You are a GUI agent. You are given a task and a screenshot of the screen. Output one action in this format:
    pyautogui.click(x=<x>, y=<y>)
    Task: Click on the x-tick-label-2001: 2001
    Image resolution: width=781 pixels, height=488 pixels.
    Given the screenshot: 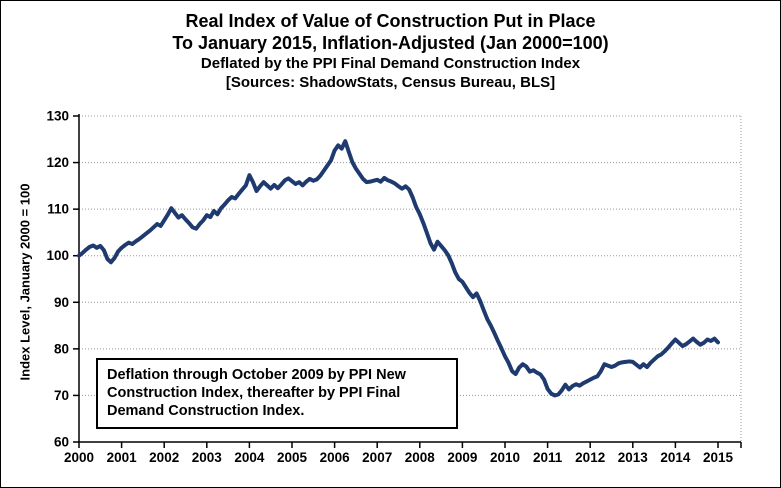 What is the action you would take?
    pyautogui.click(x=122, y=457)
    